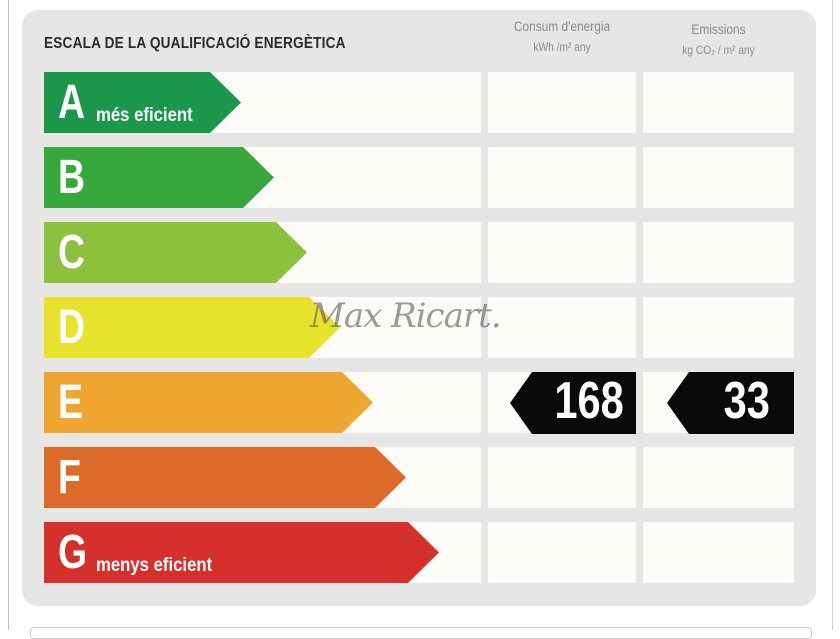 The width and height of the screenshot is (840, 639). I want to click on consumption-cell-F, so click(562, 477).